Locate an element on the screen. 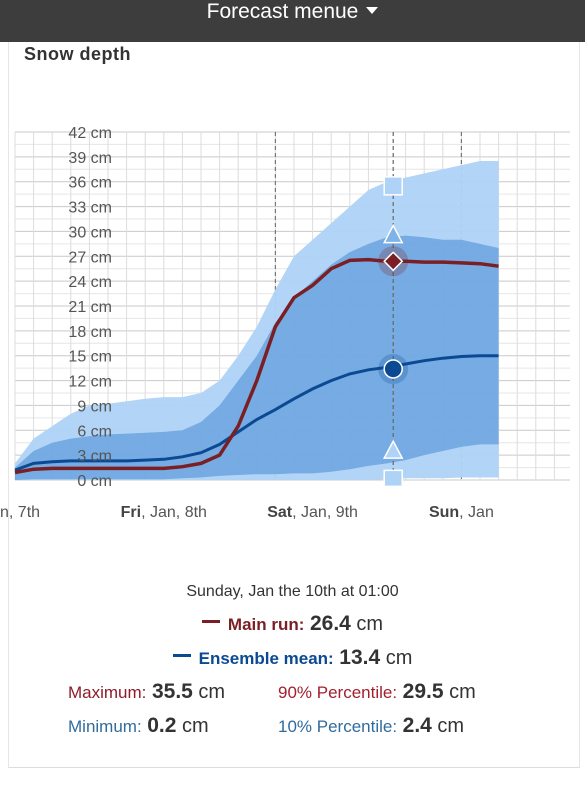 This screenshot has width=585, height=800. ensemble-mean-marker is located at coordinates (393, 369).